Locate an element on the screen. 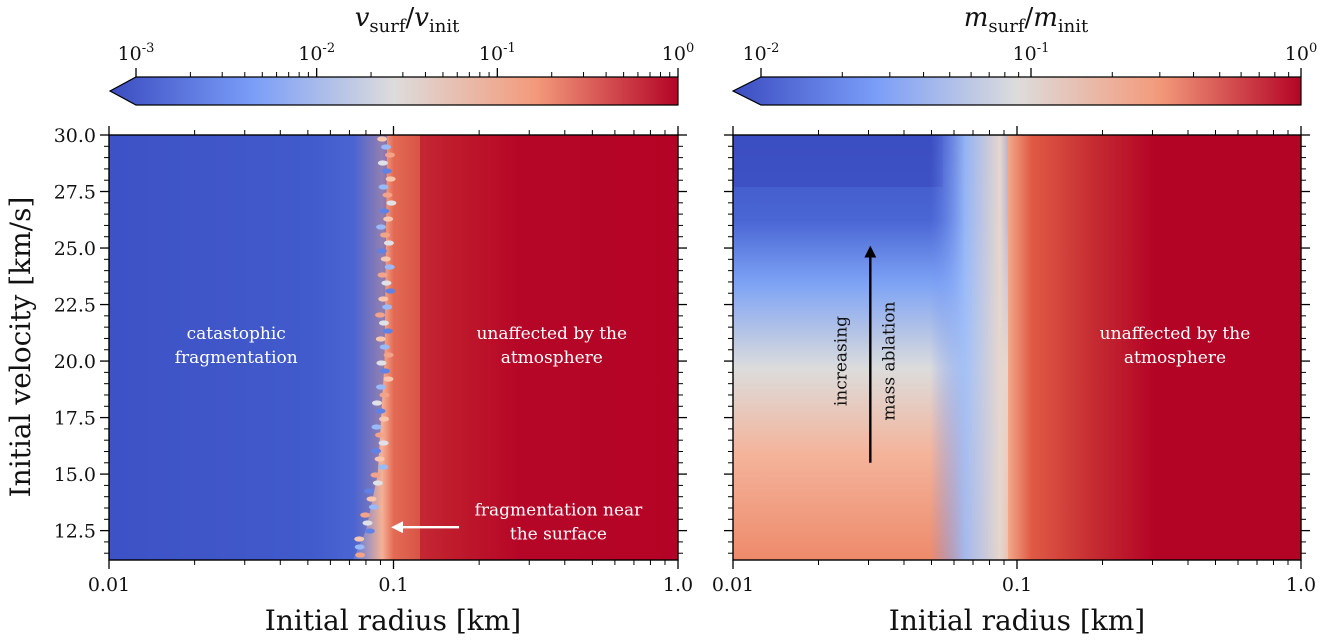 The image size is (1343, 643). heatmap-left-red-zone is located at coordinates (549, 347).